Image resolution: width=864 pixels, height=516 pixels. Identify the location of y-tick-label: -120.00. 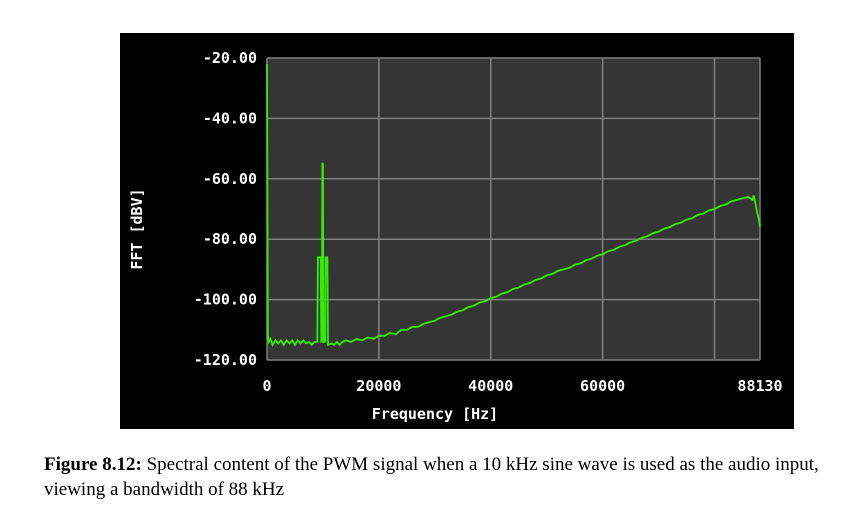
(225, 360).